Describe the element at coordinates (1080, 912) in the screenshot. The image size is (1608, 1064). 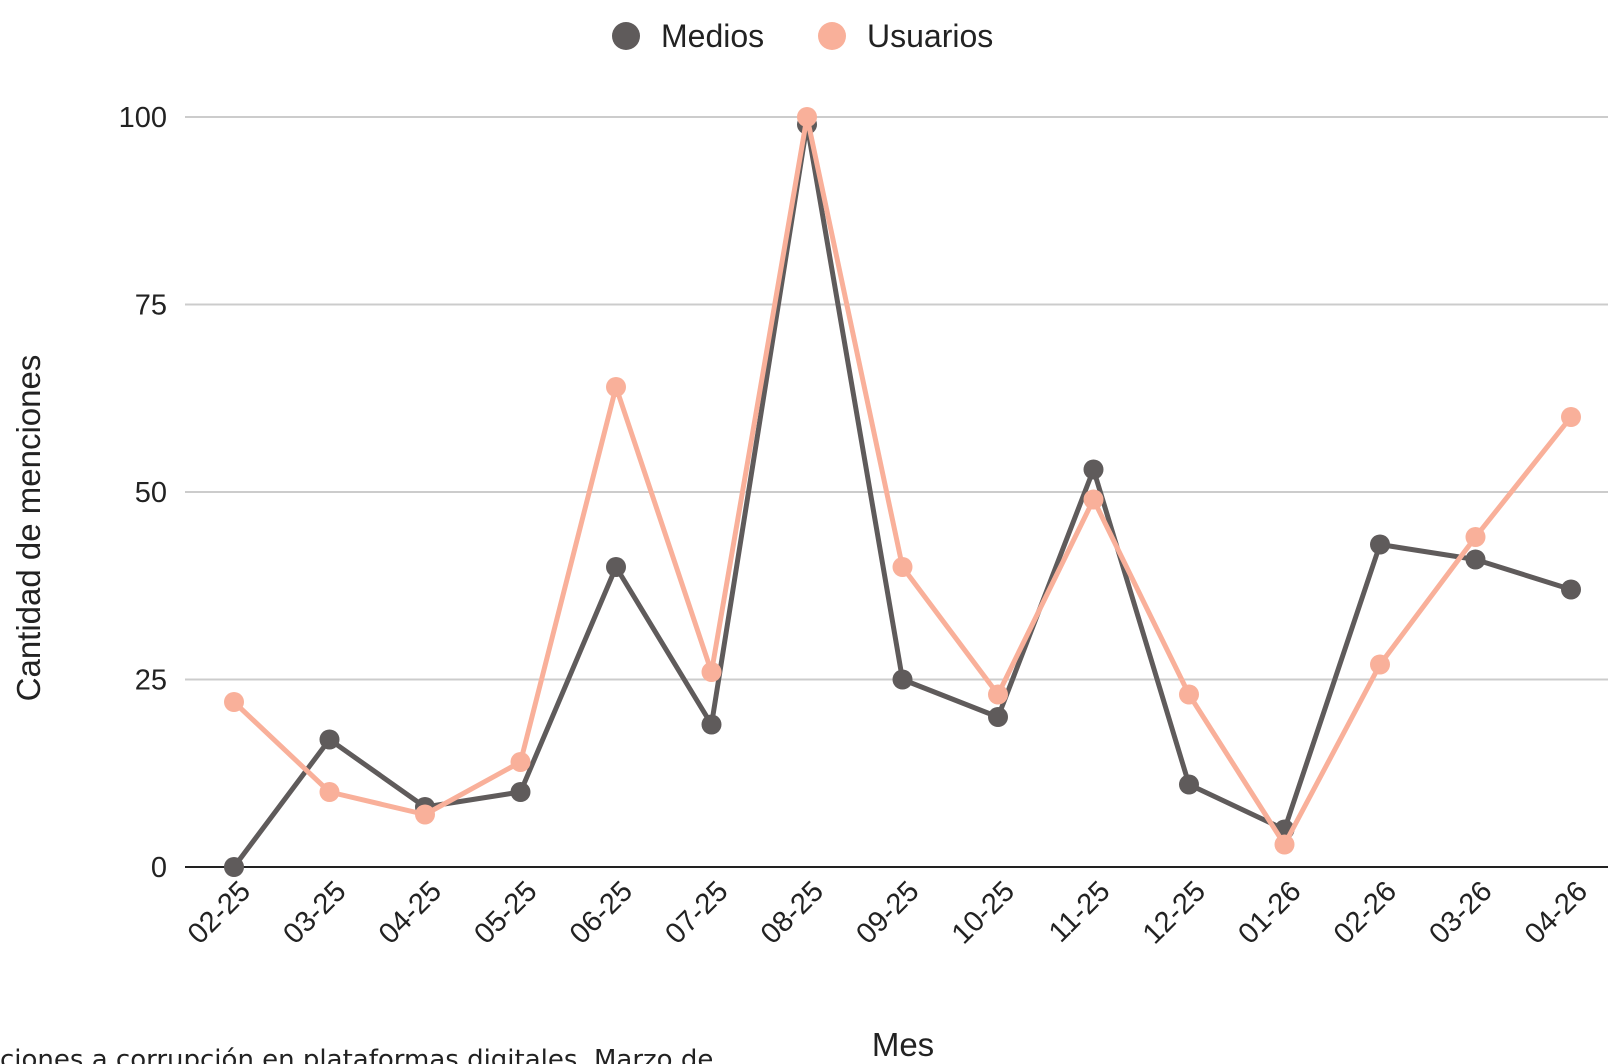
I see `x-tick-label: 11-25` at that location.